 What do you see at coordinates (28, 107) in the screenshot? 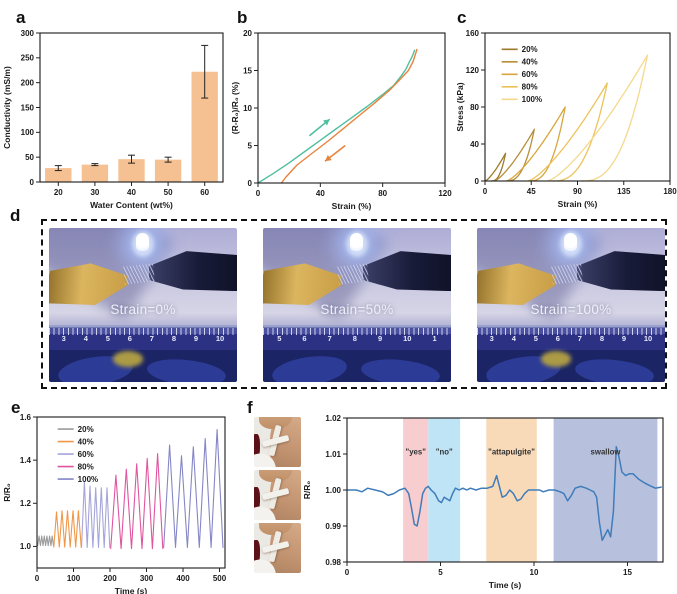
I see `svg-text: 150` at bounding box center [28, 107].